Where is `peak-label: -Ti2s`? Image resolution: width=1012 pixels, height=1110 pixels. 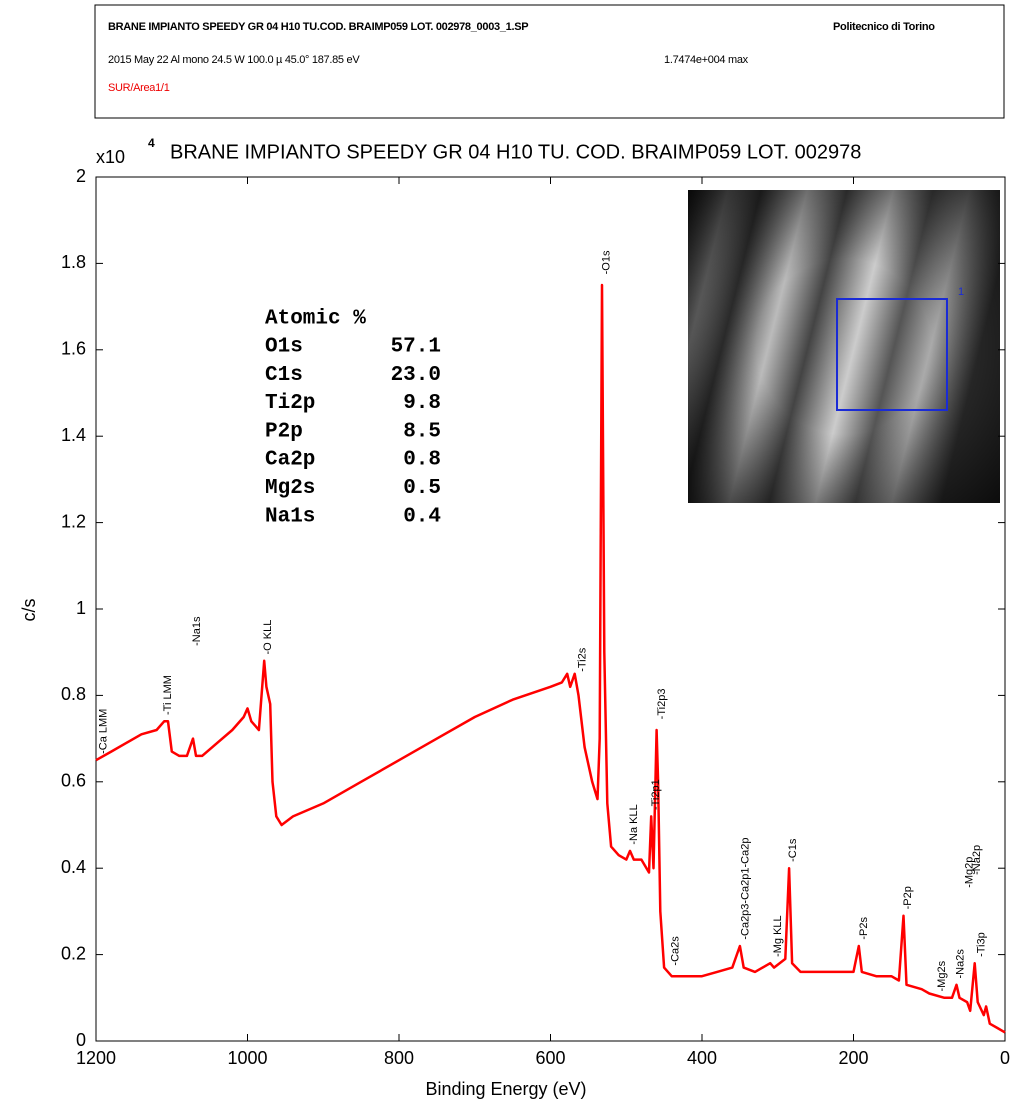 peak-label: -Ti2s is located at coordinates (582, 659).